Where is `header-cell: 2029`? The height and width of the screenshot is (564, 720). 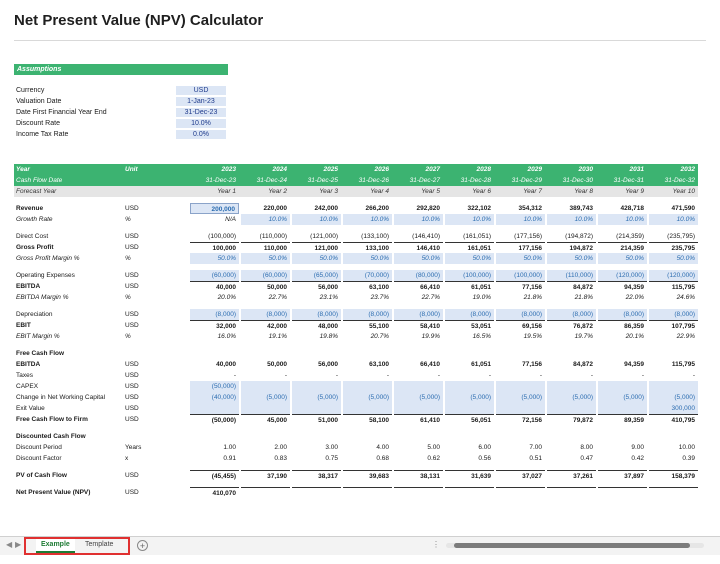 header-cell: 2029 is located at coordinates (534, 169).